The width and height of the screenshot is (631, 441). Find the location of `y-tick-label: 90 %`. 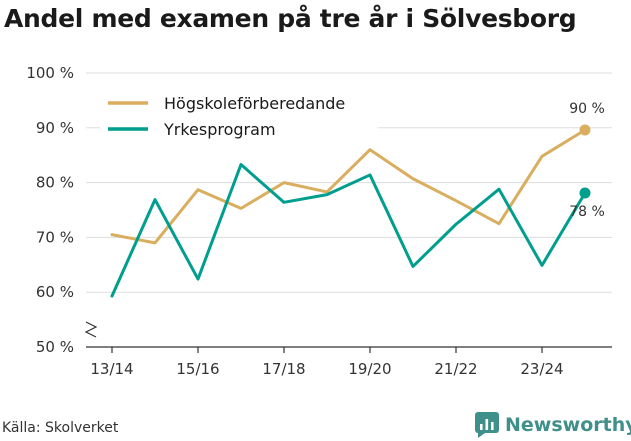

y-tick-label: 90 % is located at coordinates (55, 128).